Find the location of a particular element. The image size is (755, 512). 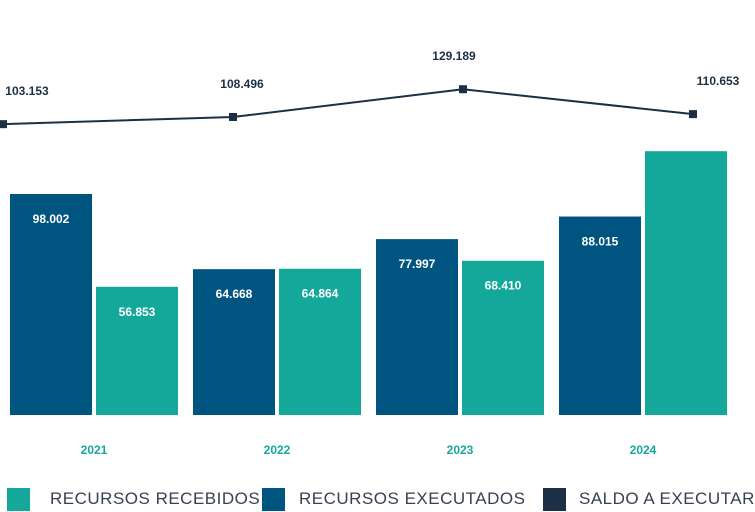

saldo-point-2024 is located at coordinates (693, 114).